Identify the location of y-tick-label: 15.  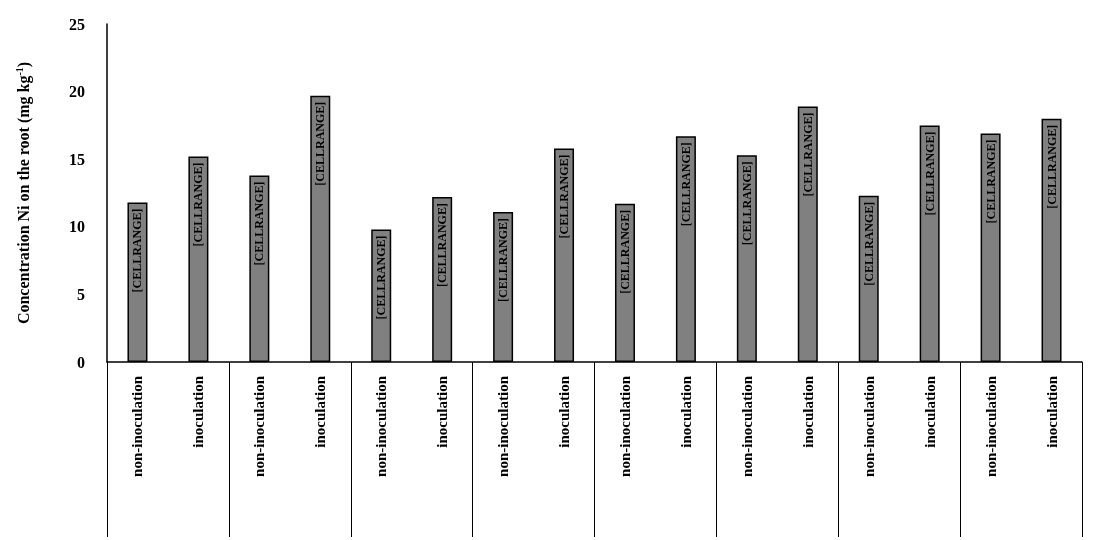
(77, 159).